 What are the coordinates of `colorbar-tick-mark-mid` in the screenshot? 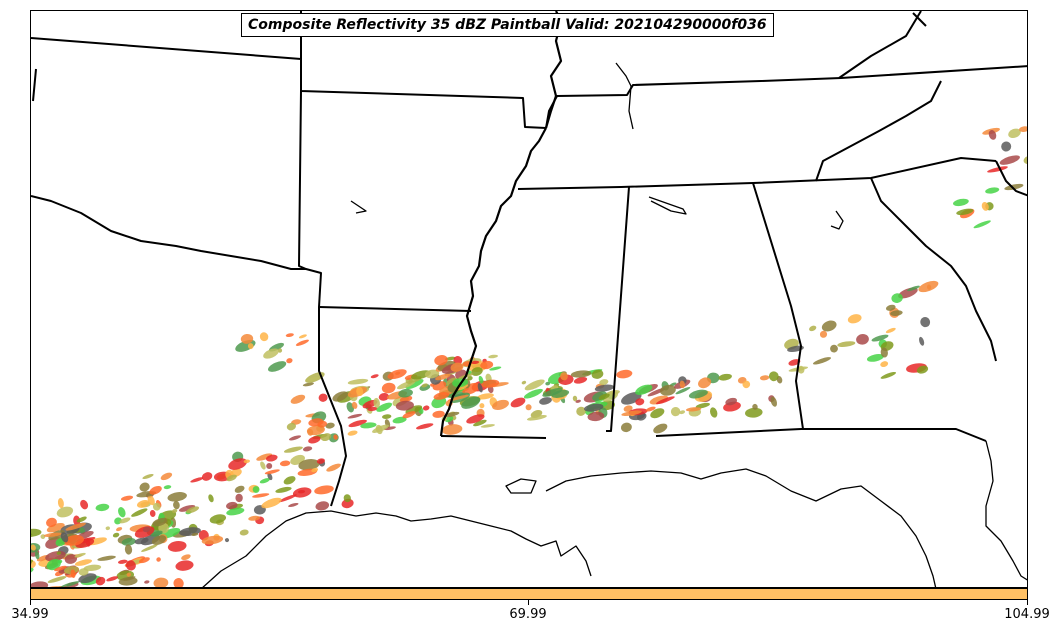 It's located at (528, 602).